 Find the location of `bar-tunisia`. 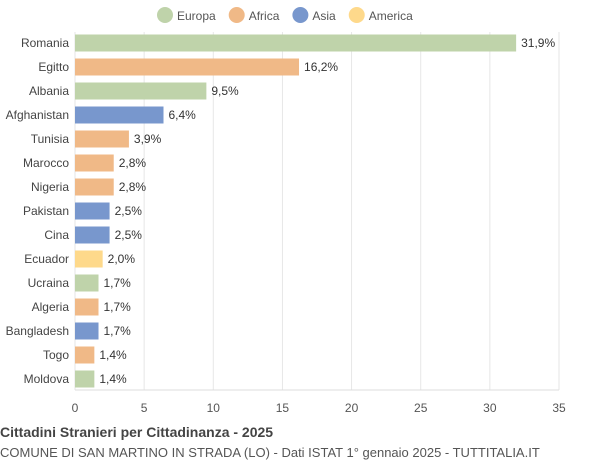

bar-tunisia is located at coordinates (102, 139).